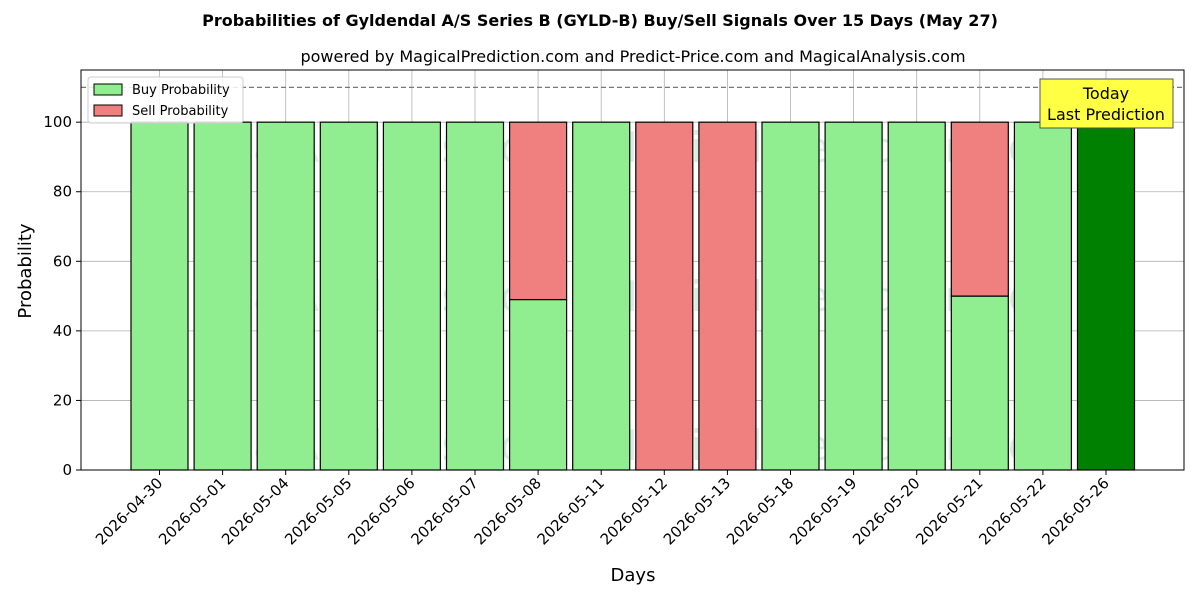 The height and width of the screenshot is (600, 1200). I want to click on x-tick-label: 2026-05-01, so click(192, 511).